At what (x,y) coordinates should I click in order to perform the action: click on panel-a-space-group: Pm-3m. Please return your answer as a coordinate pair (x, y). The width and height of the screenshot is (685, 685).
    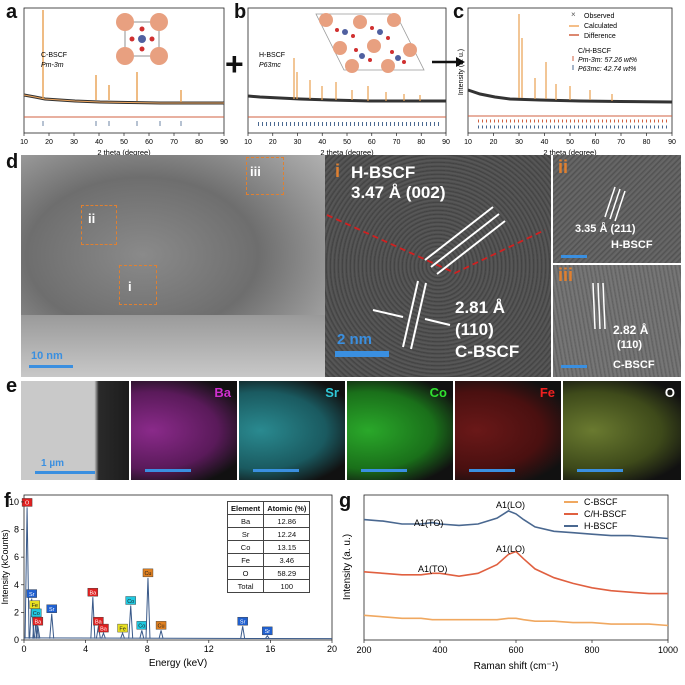
    Looking at the image, I should click on (52, 65).